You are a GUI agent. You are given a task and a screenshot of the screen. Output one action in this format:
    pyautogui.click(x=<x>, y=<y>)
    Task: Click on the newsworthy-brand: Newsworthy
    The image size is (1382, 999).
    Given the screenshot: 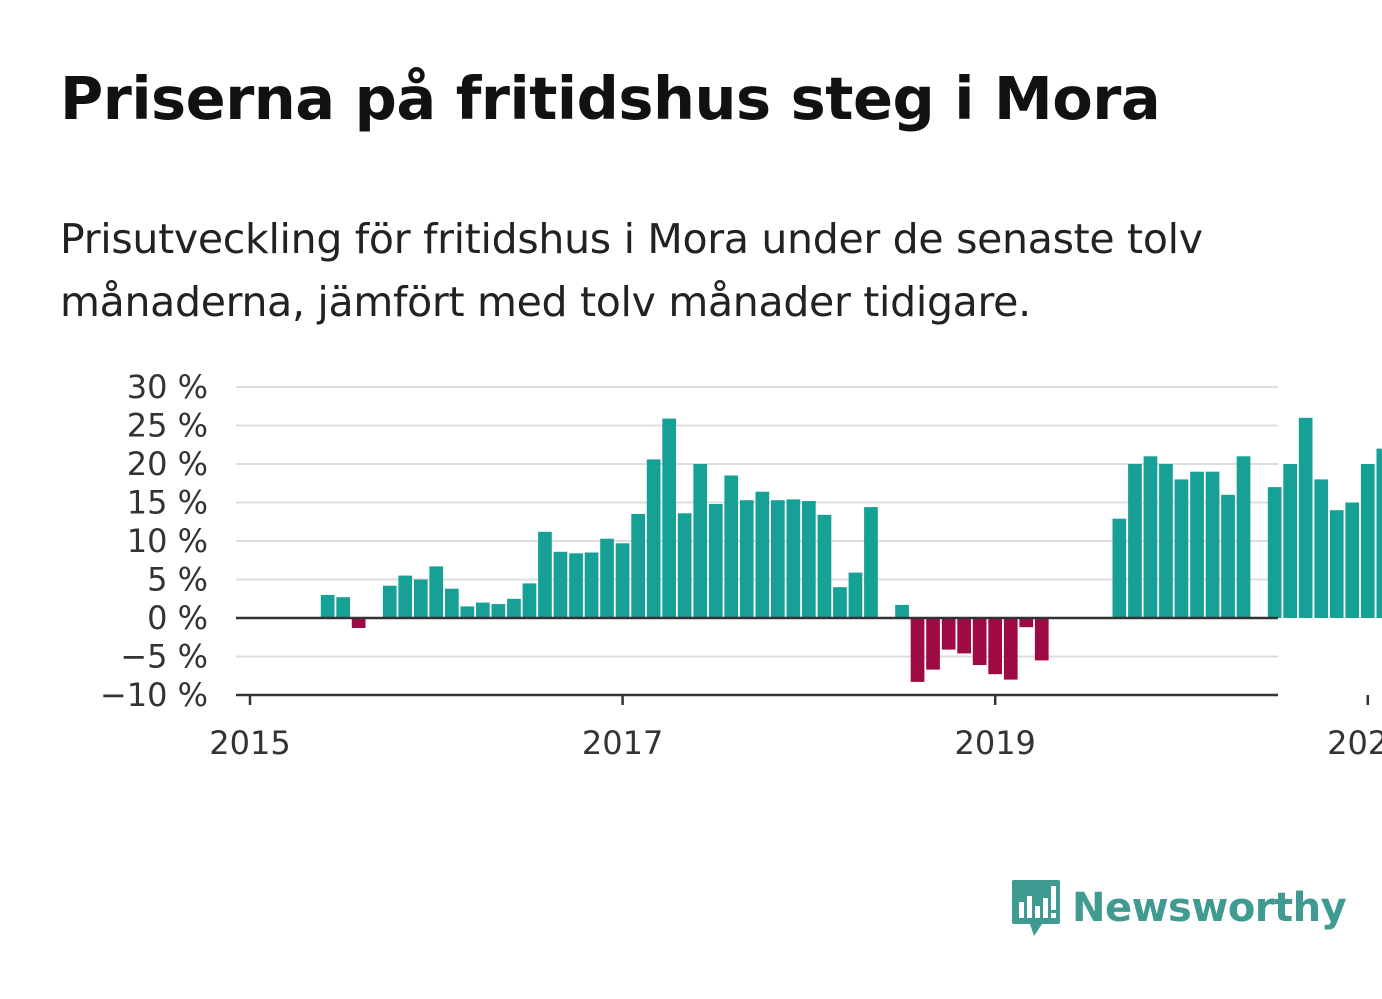 What is the action you would take?
    pyautogui.click(x=1178, y=908)
    